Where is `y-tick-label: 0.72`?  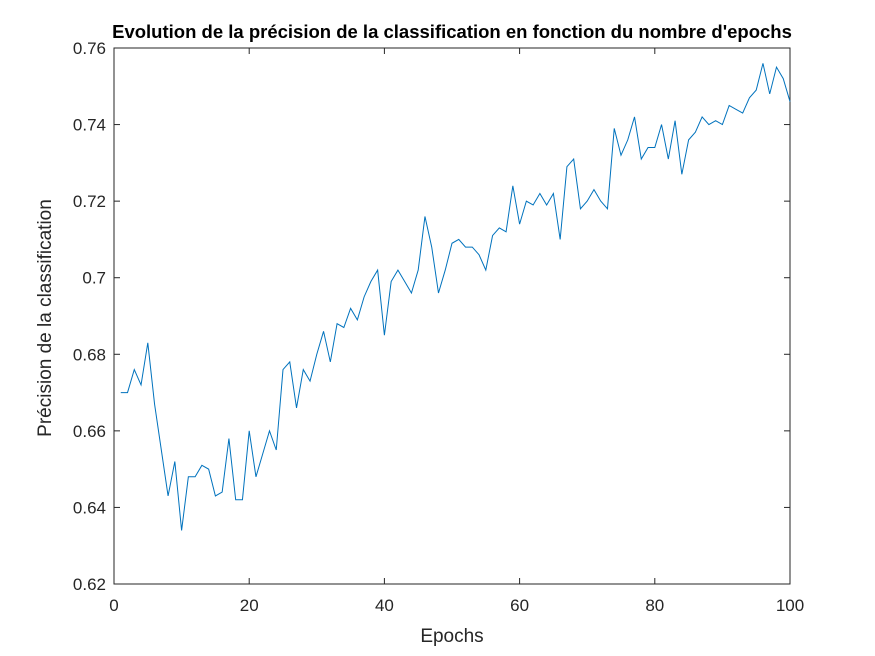 y-tick-label: 0.72 is located at coordinates (89, 201).